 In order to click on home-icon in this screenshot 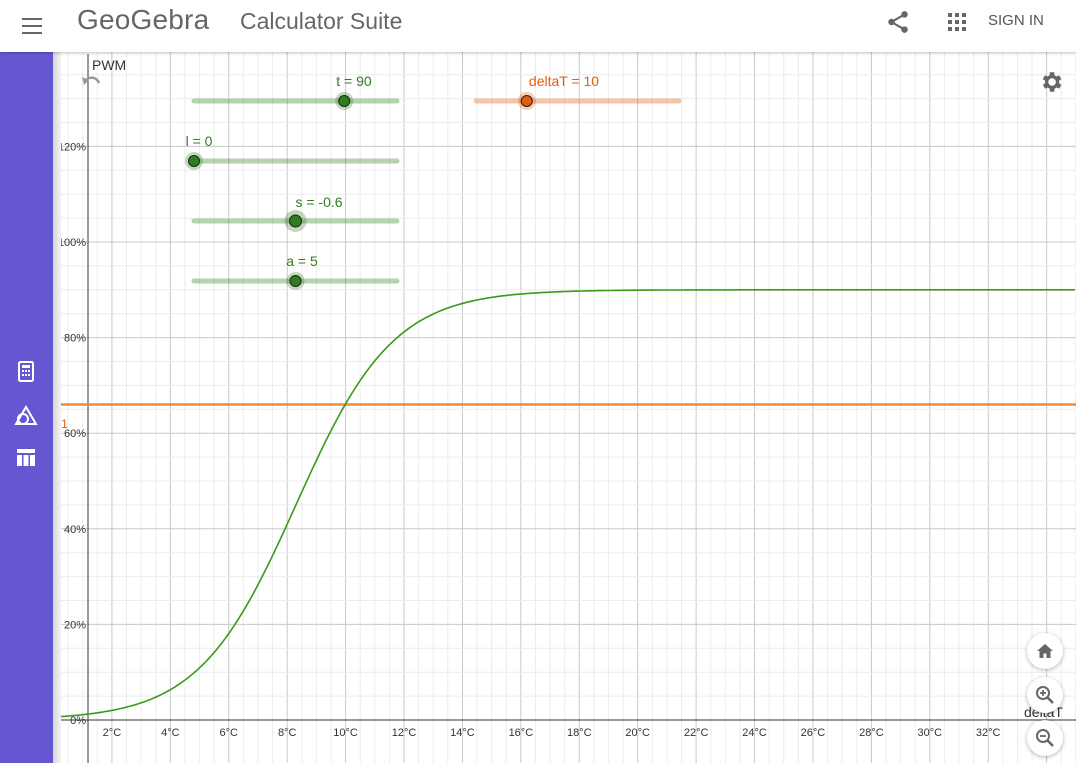, I will do `click(1045, 651)`.